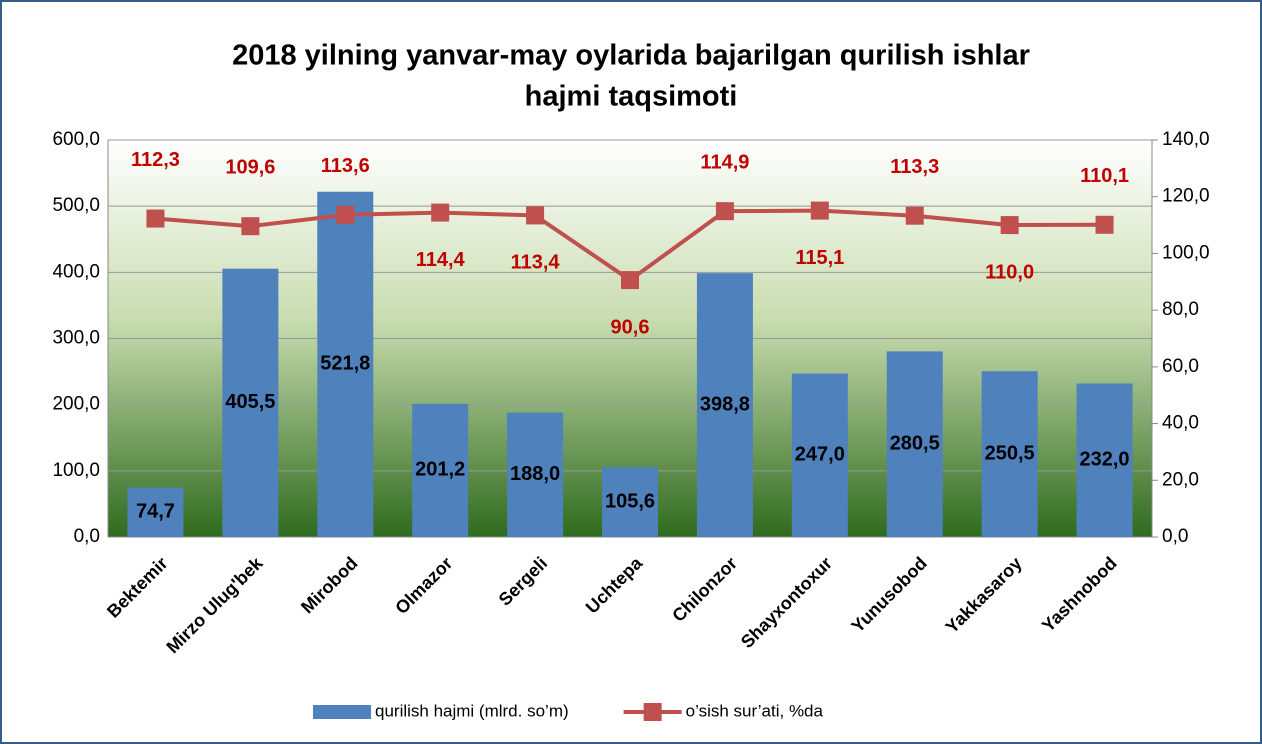 The width and height of the screenshot is (1262, 744). Describe the element at coordinates (755, 710) in the screenshot. I see `legend-label: o’sish sur’ati, %da` at that location.